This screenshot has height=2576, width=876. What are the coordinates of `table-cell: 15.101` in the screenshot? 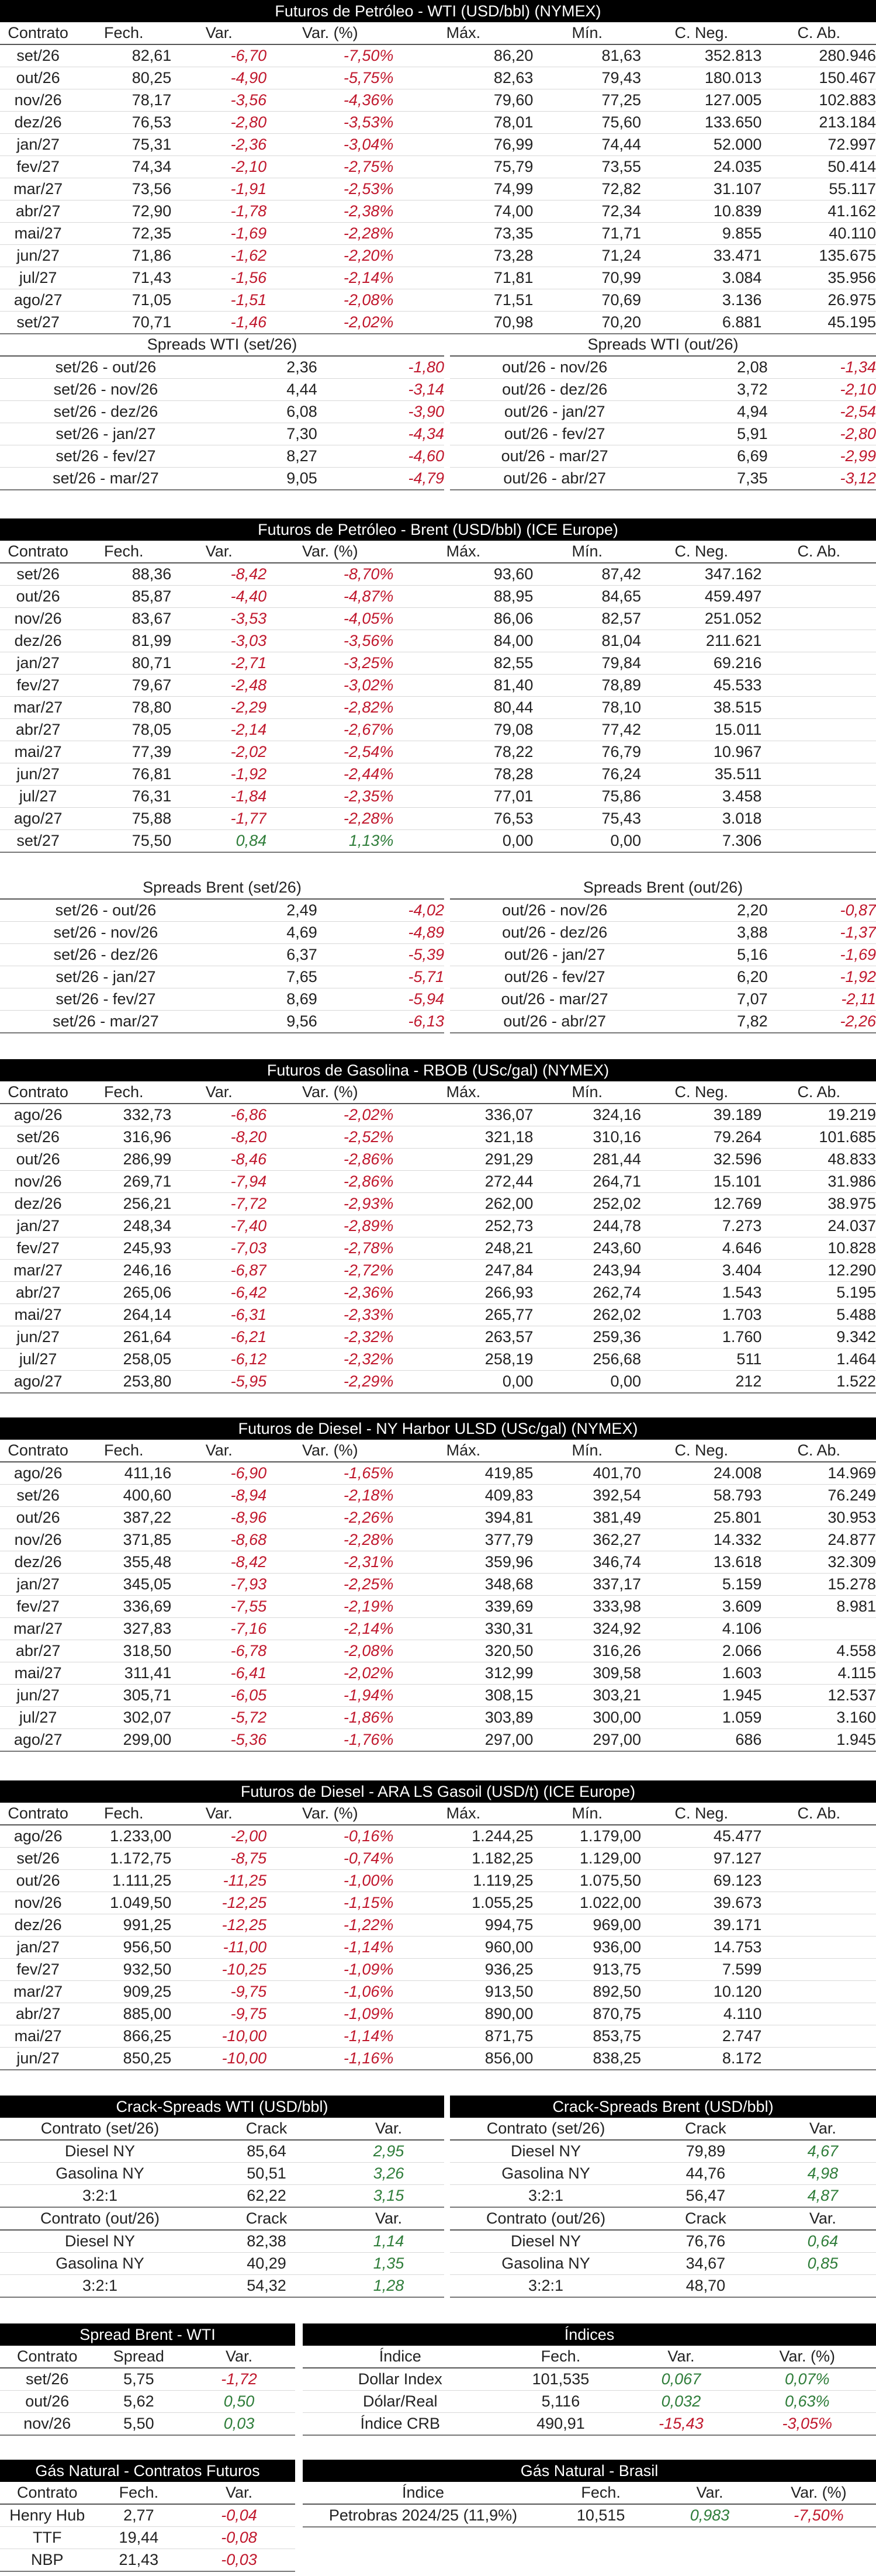 It's located at (701, 1181).